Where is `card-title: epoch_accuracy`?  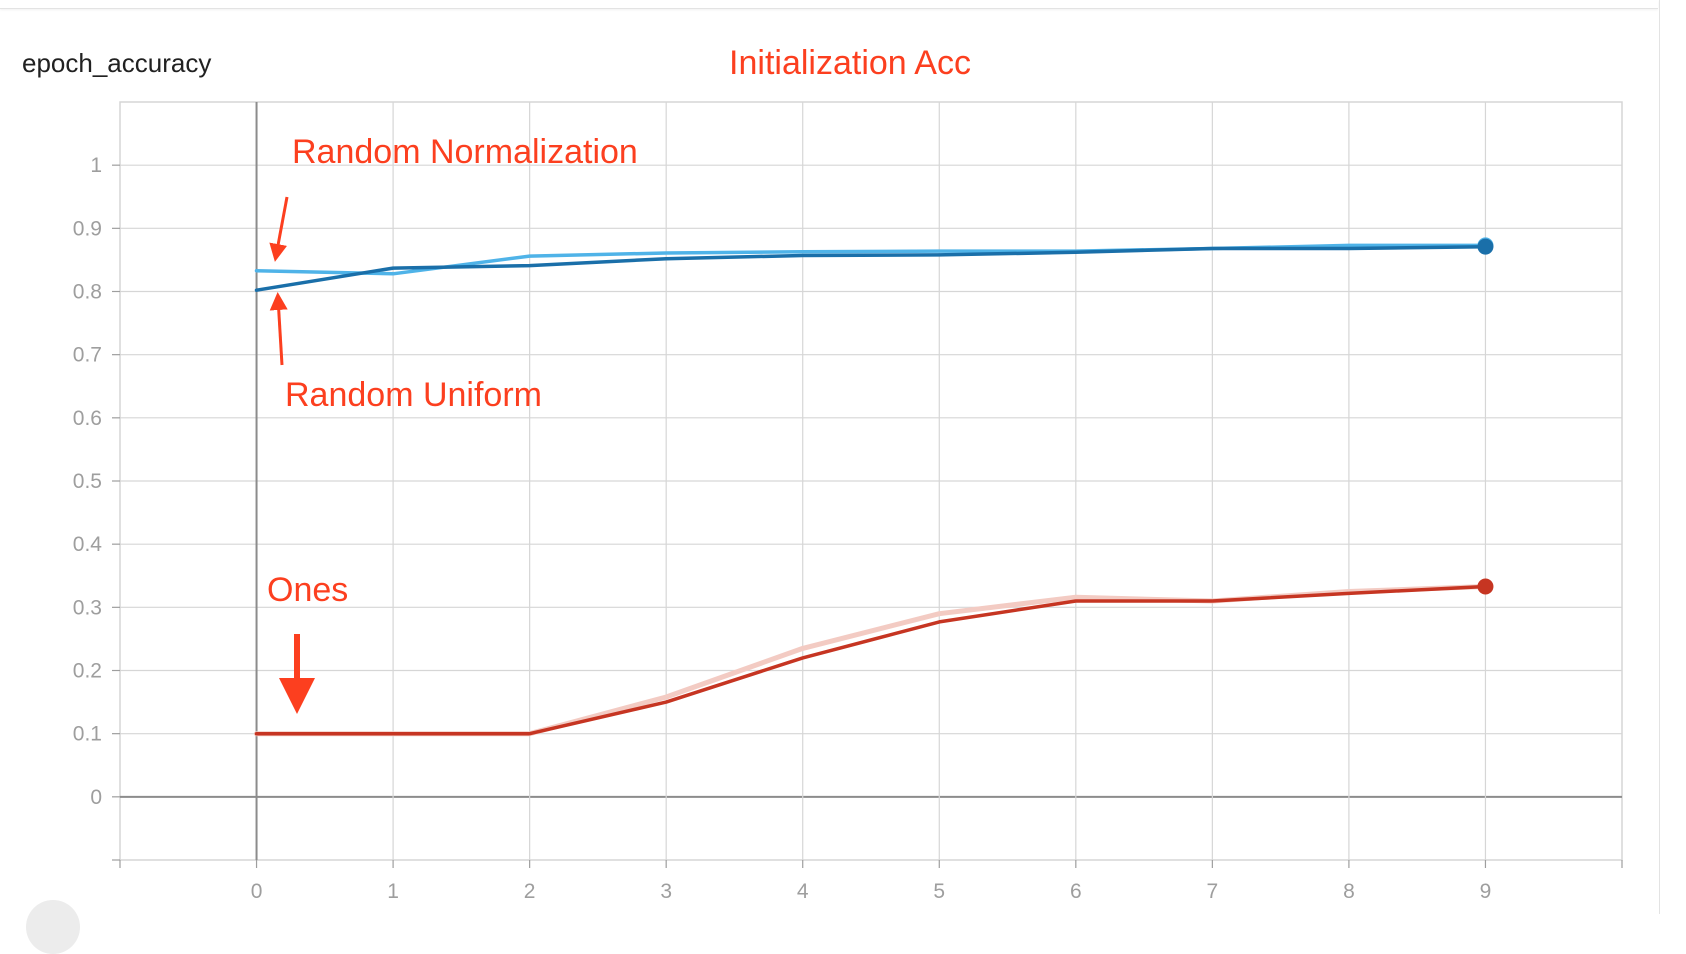 card-title: epoch_accuracy is located at coordinates (117, 63).